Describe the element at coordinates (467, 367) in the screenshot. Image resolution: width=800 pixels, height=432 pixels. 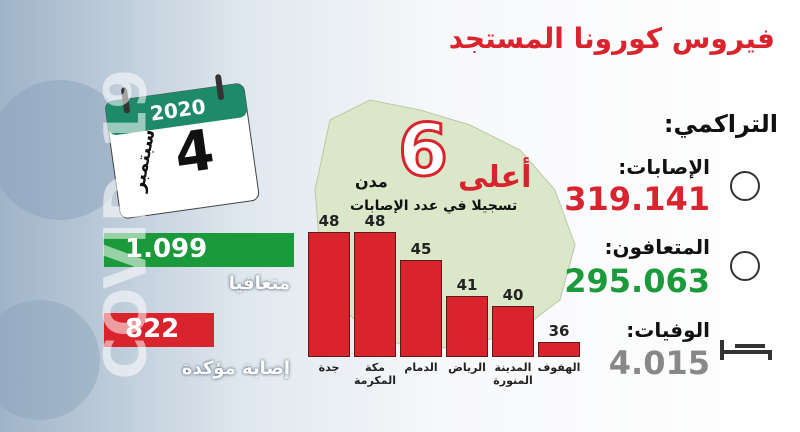
I see `x-tick-label: الرياض` at that location.